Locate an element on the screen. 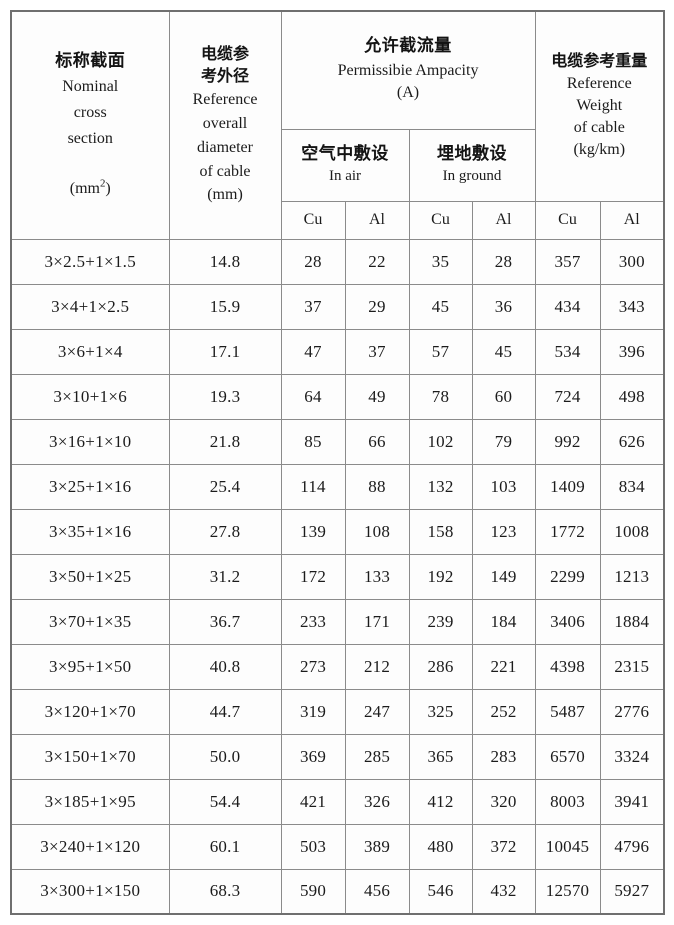  cell-ampacity-in-air-cu: 319 is located at coordinates (313, 711).